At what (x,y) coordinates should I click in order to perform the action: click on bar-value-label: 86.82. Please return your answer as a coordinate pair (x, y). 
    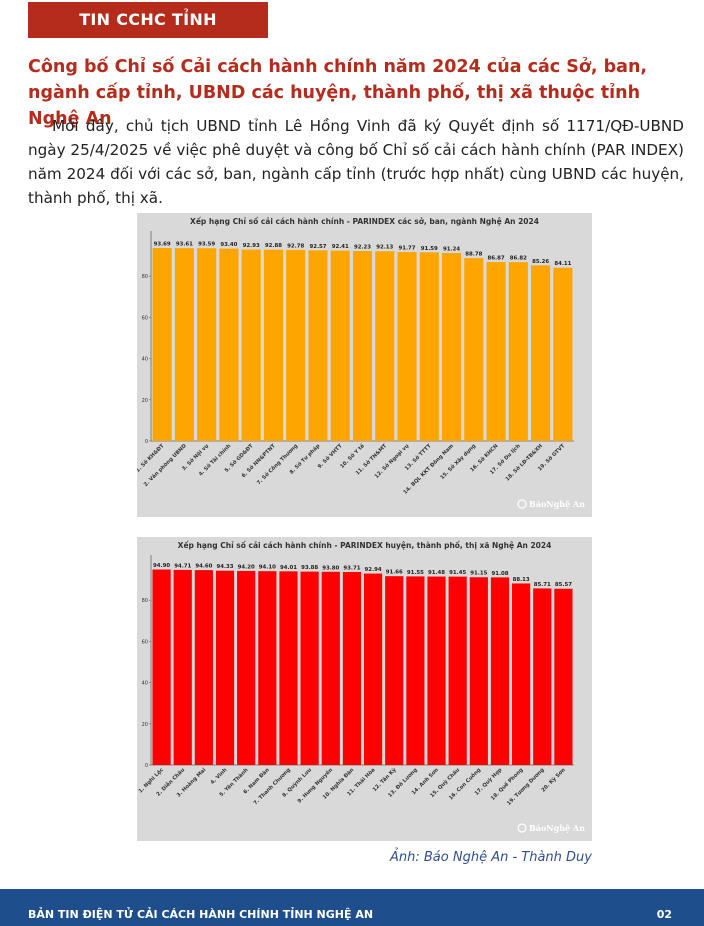
    Looking at the image, I should click on (518, 259).